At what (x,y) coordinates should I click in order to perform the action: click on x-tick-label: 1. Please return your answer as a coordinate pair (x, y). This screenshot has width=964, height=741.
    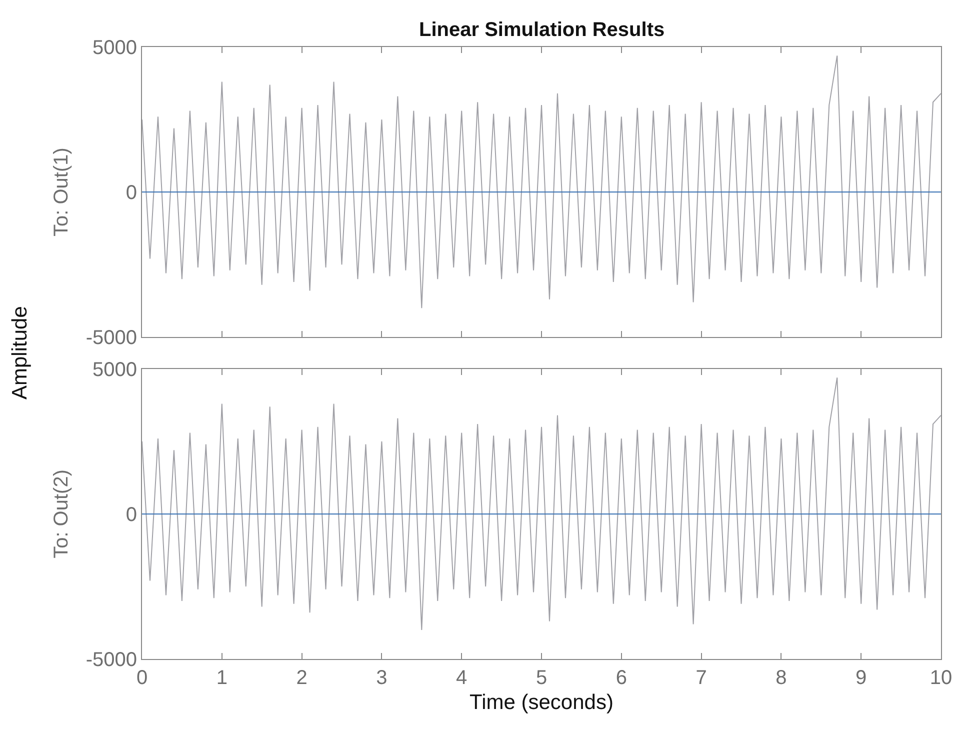
    Looking at the image, I should click on (222, 678).